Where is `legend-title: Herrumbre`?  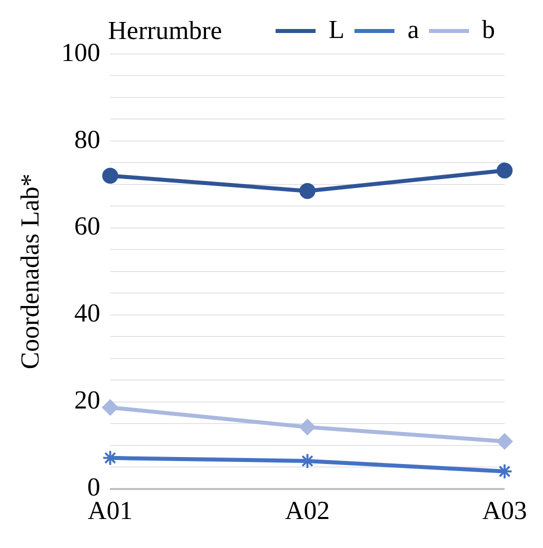 legend-title: Herrumbre is located at coordinates (165, 31).